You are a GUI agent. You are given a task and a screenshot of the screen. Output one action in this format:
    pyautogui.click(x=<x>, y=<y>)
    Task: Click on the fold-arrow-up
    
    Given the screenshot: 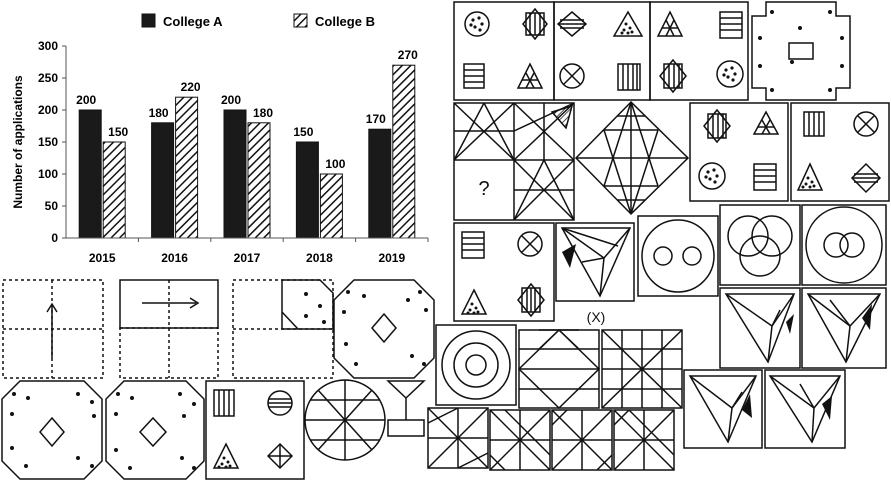 What is the action you would take?
    pyautogui.click(x=52, y=330)
    